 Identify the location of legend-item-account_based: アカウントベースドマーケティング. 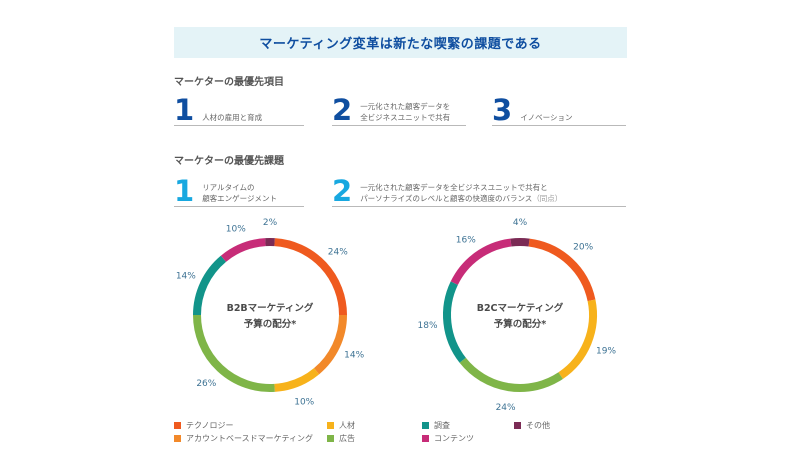
(243, 438).